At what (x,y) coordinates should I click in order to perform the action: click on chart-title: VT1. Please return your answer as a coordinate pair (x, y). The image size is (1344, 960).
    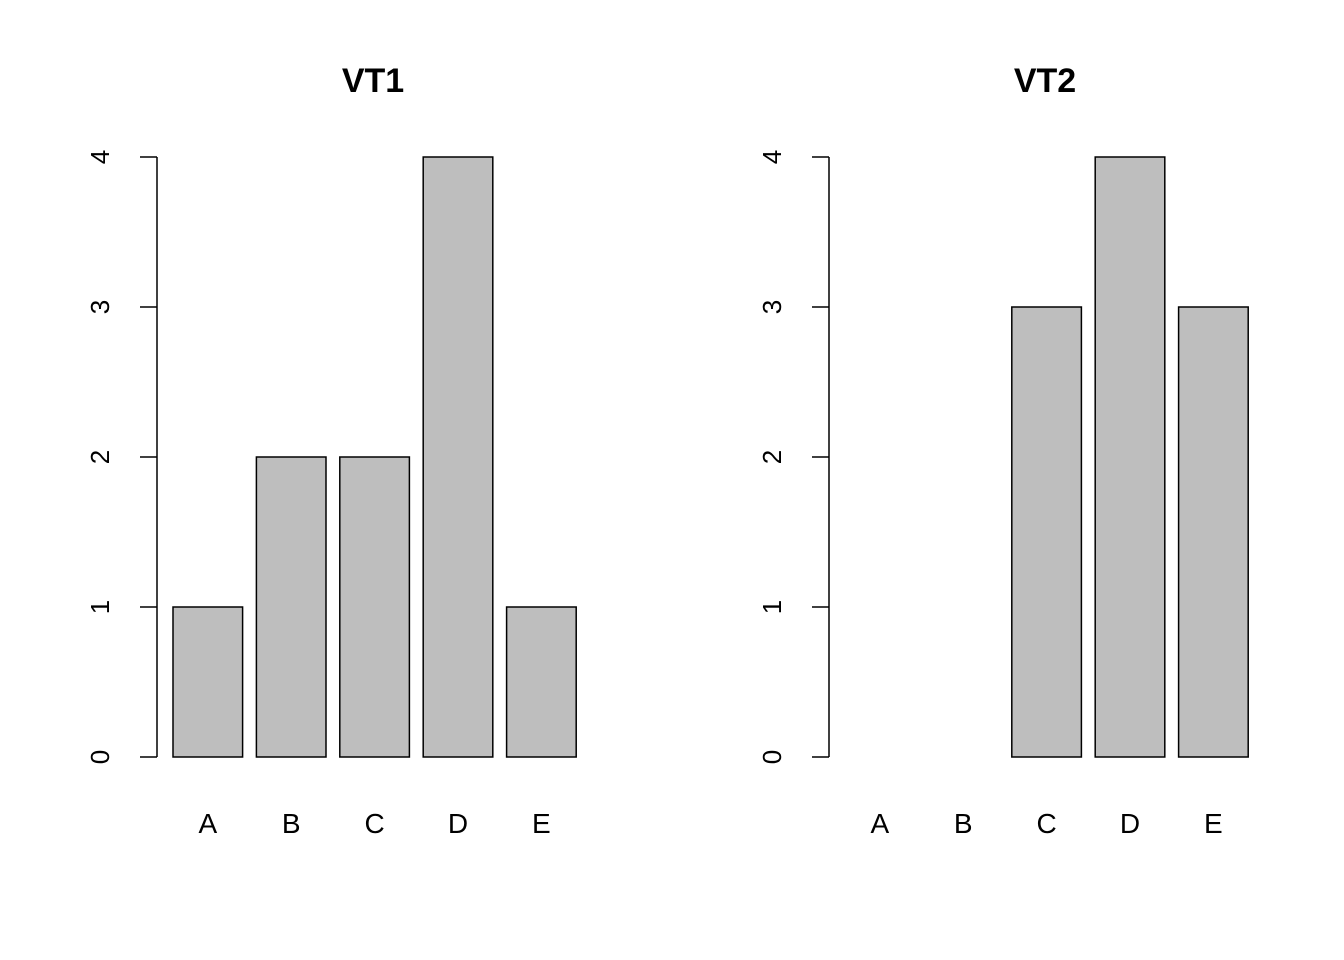
    Looking at the image, I should click on (373, 81).